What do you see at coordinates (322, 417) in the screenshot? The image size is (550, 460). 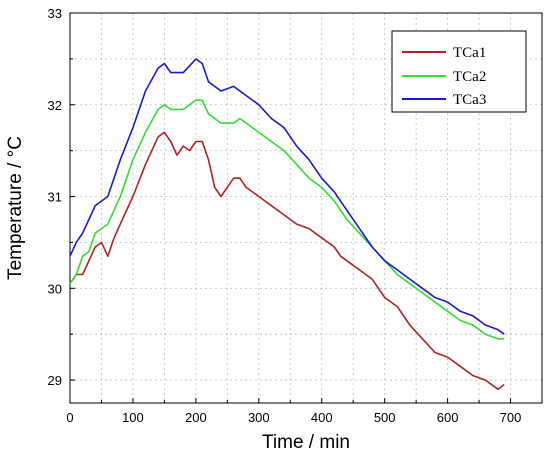 I see `x-tick-label: 400` at bounding box center [322, 417].